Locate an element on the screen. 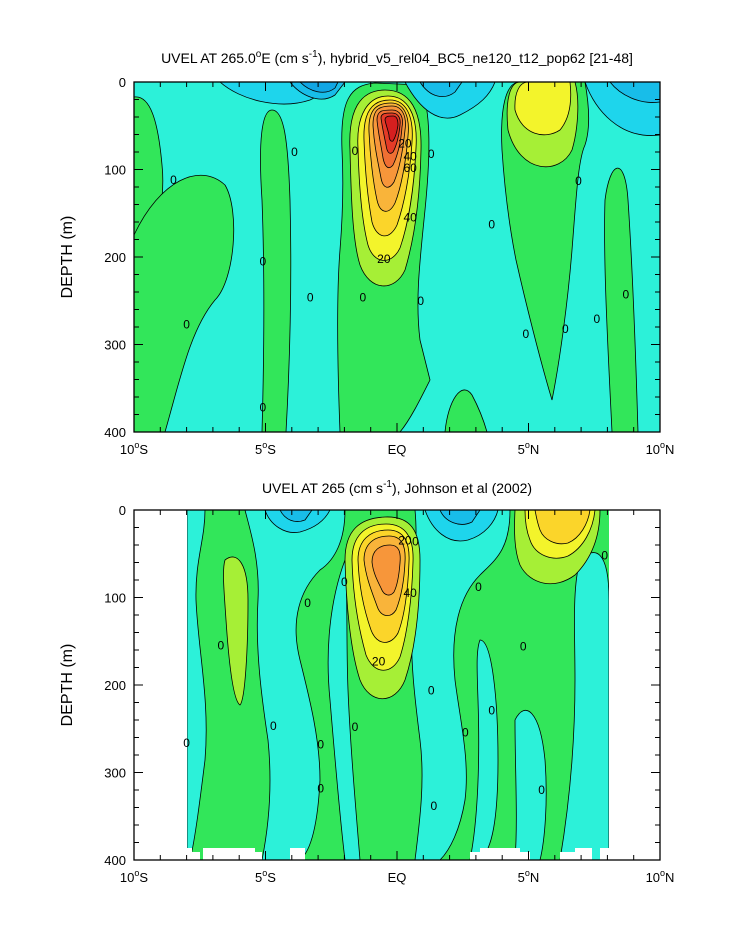  contour-label: 60 is located at coordinates (410, 168).